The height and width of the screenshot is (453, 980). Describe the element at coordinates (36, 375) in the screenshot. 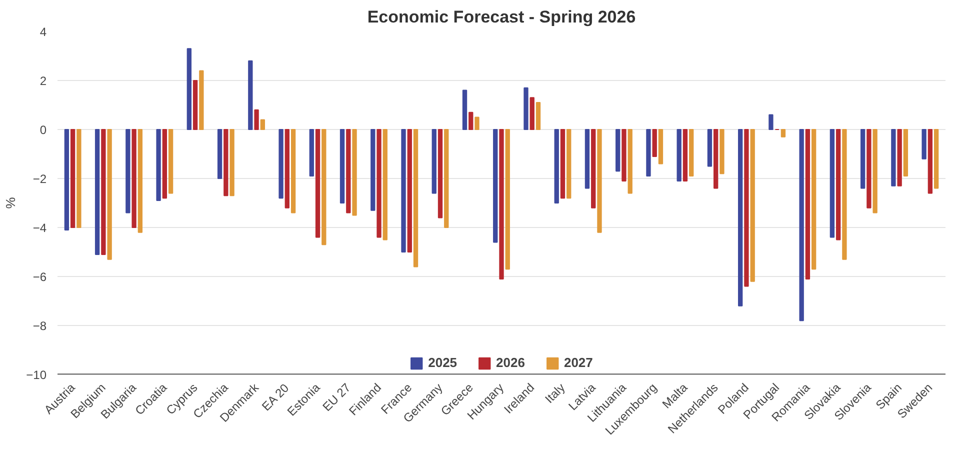

I see `y-tick-label: −10` at that location.